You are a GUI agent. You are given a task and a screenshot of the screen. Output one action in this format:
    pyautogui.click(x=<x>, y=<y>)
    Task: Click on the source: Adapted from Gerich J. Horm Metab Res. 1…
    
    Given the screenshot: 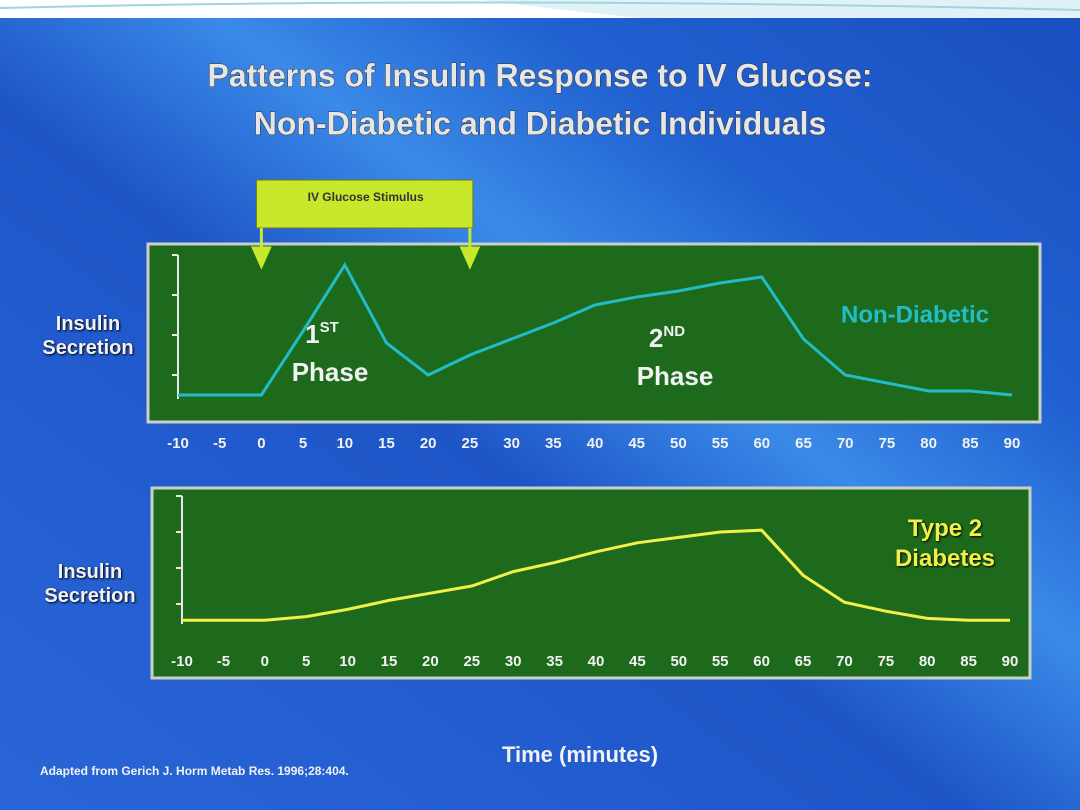 What is the action you would take?
    pyautogui.click(x=194, y=771)
    